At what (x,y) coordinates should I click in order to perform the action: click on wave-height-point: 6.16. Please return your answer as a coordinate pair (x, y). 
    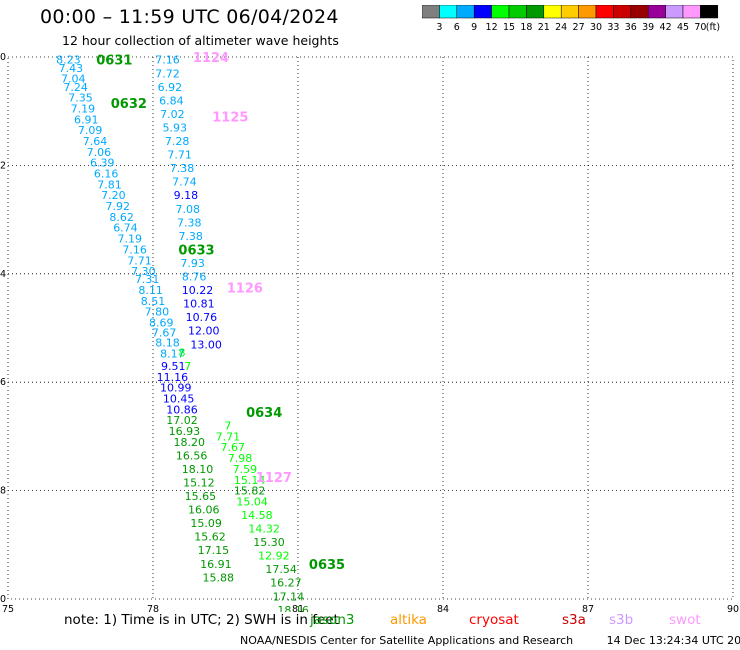
    Looking at the image, I should click on (106, 174).